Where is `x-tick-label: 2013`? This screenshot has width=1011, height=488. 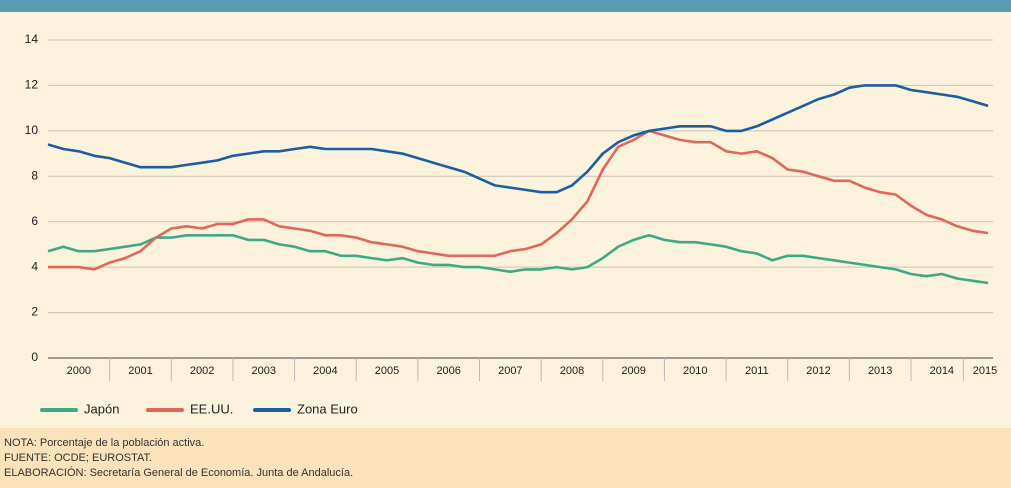 x-tick-label: 2013 is located at coordinates (880, 371).